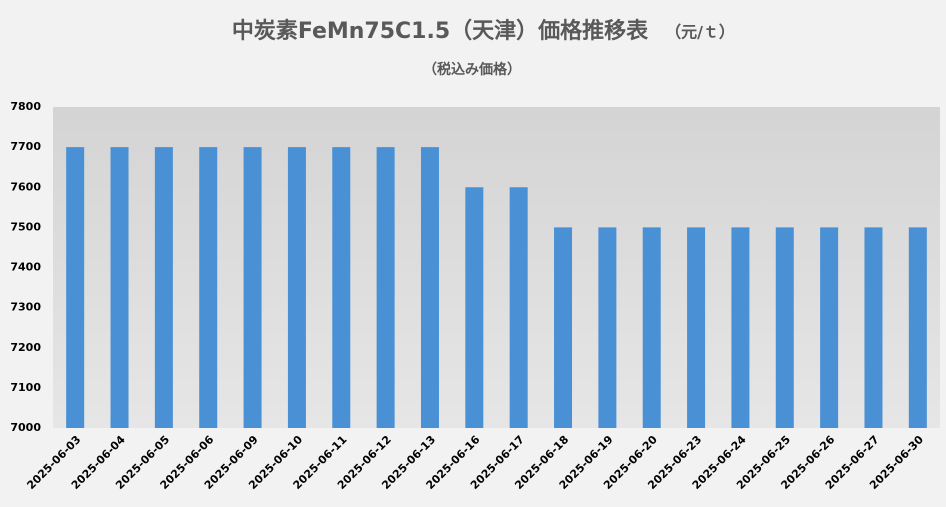  I want to click on y-tick-label: 7200, so click(25, 347).